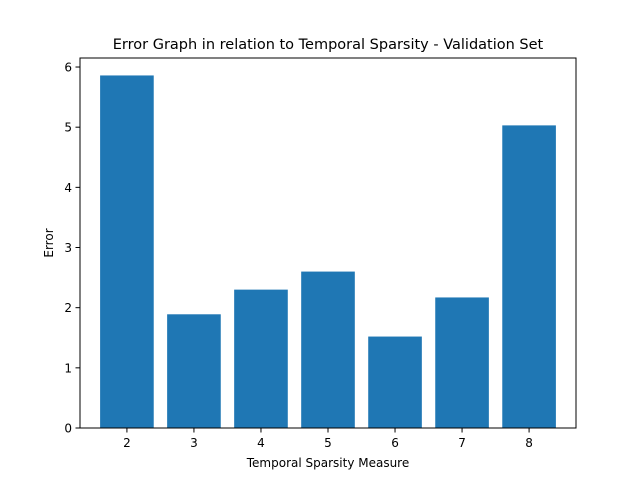  What do you see at coordinates (68, 248) in the screenshot?
I see `y-tick-label: 3` at bounding box center [68, 248].